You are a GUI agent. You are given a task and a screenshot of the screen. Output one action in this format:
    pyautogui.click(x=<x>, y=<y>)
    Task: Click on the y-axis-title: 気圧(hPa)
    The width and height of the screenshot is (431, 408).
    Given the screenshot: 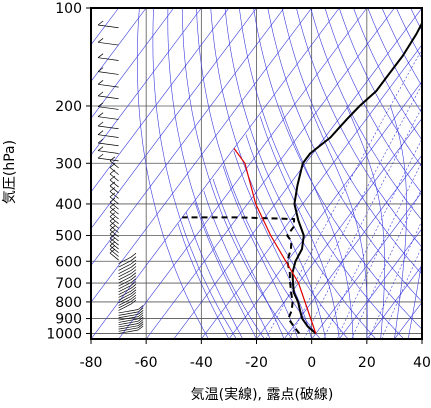 What is the action you would take?
    pyautogui.click(x=10, y=172)
    